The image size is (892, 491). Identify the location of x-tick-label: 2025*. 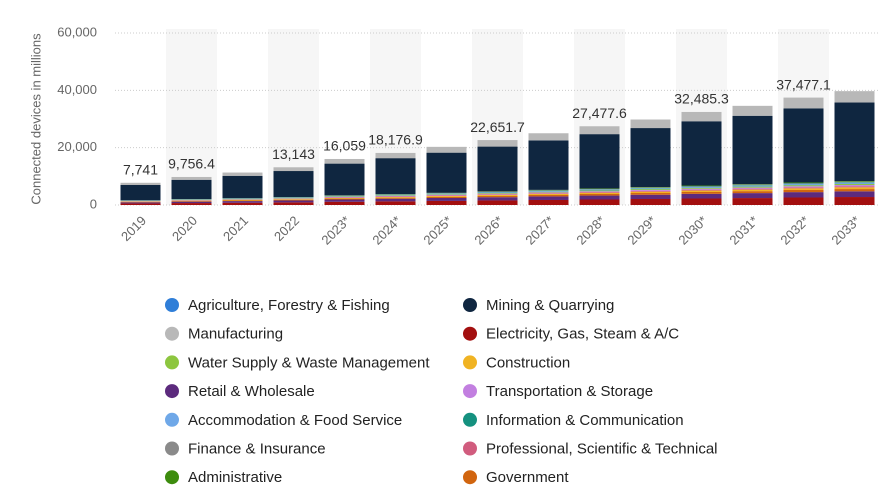
(437, 230).